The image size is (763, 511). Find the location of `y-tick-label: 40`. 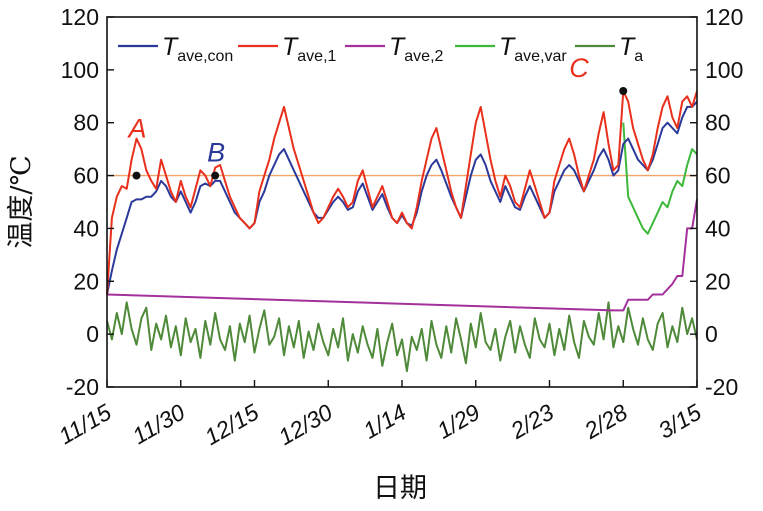

y-tick-label: 40 is located at coordinates (86, 228).